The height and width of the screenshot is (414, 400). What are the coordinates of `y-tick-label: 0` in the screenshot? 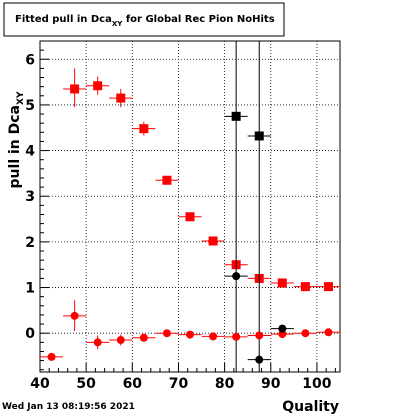 It's located at (30, 334).